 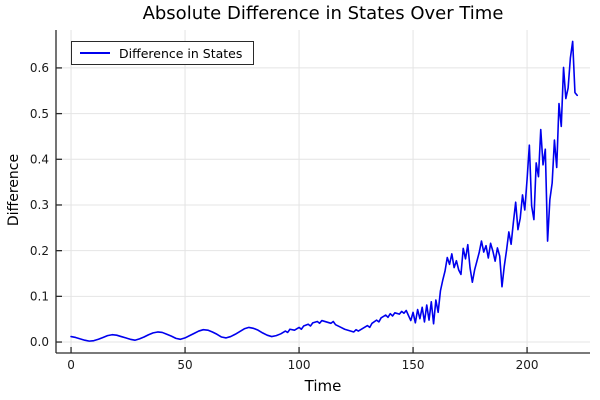 I want to click on legend-label: Difference in States, so click(x=181, y=53).